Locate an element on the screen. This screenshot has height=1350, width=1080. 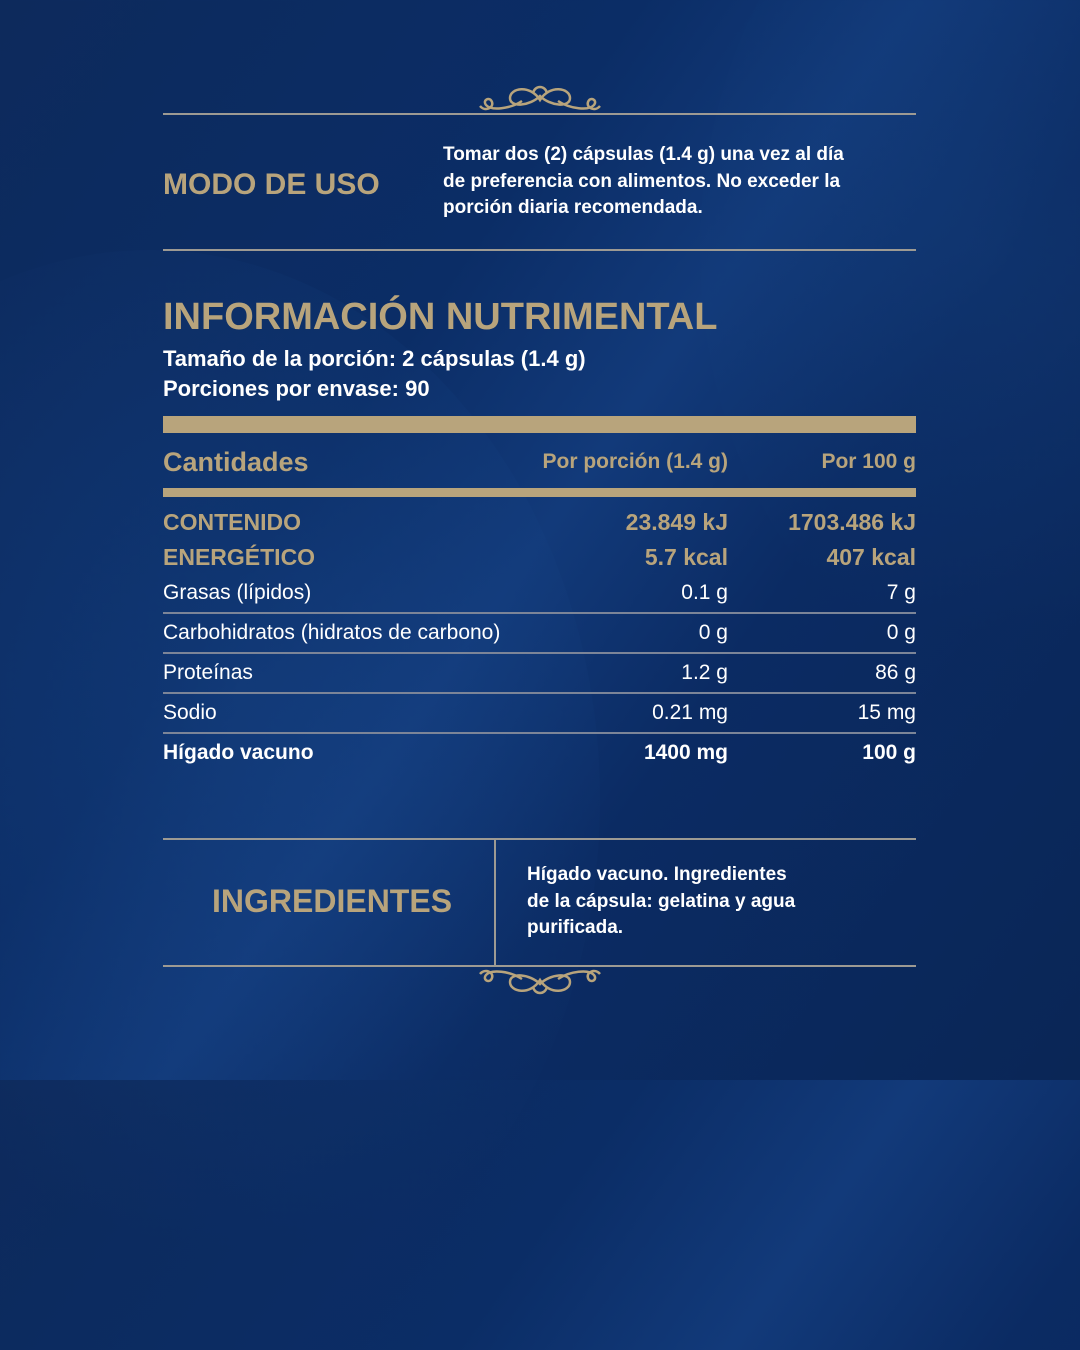
table-row: Proteínas 1.2 g 86 g is located at coordinates (539, 673).